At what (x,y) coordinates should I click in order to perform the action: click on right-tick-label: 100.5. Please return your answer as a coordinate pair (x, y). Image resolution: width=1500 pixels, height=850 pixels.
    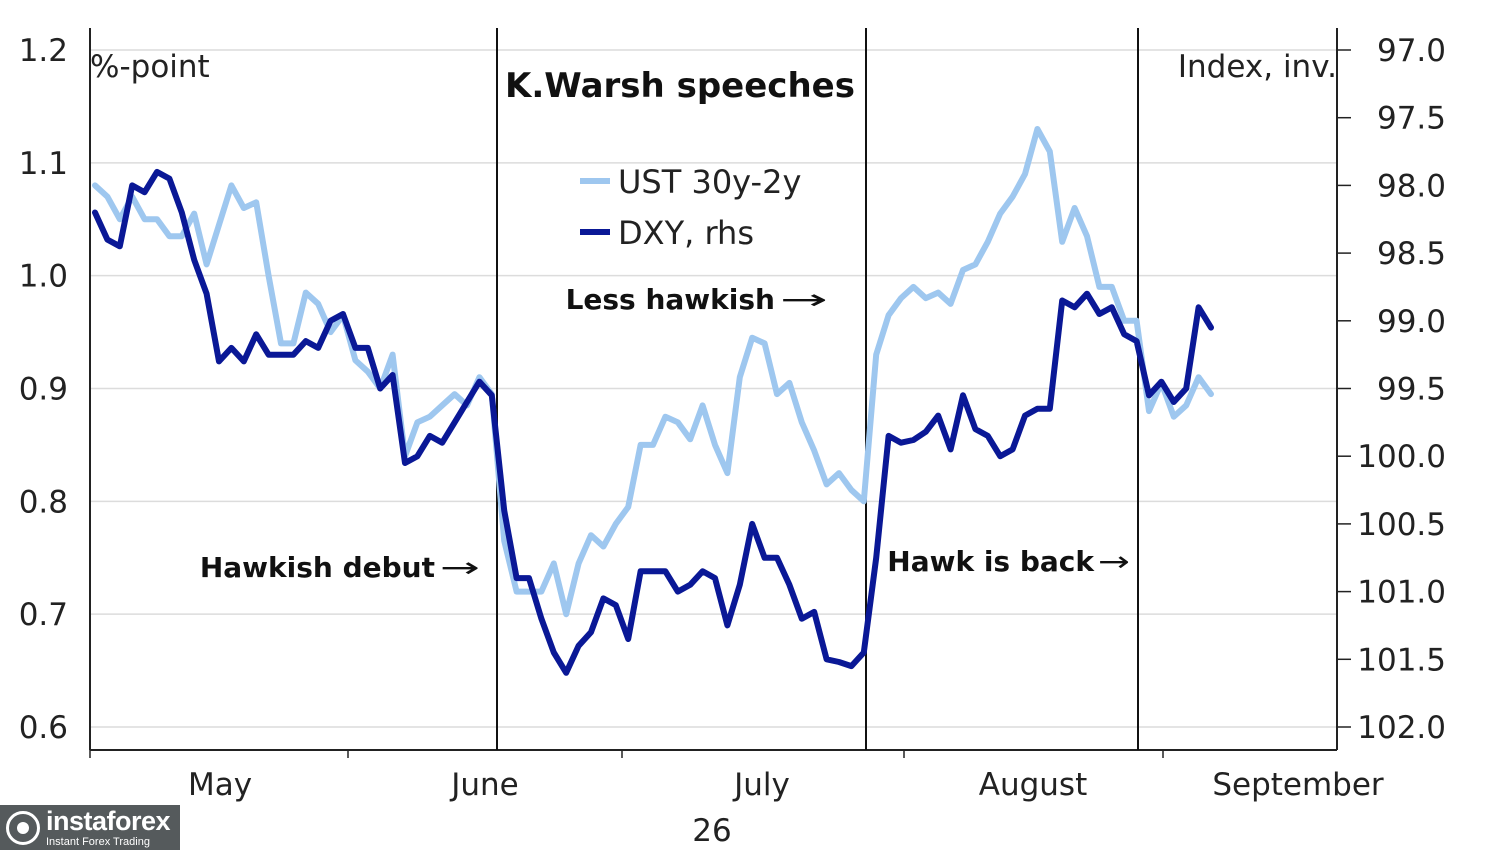
    Looking at the image, I should click on (1401, 525).